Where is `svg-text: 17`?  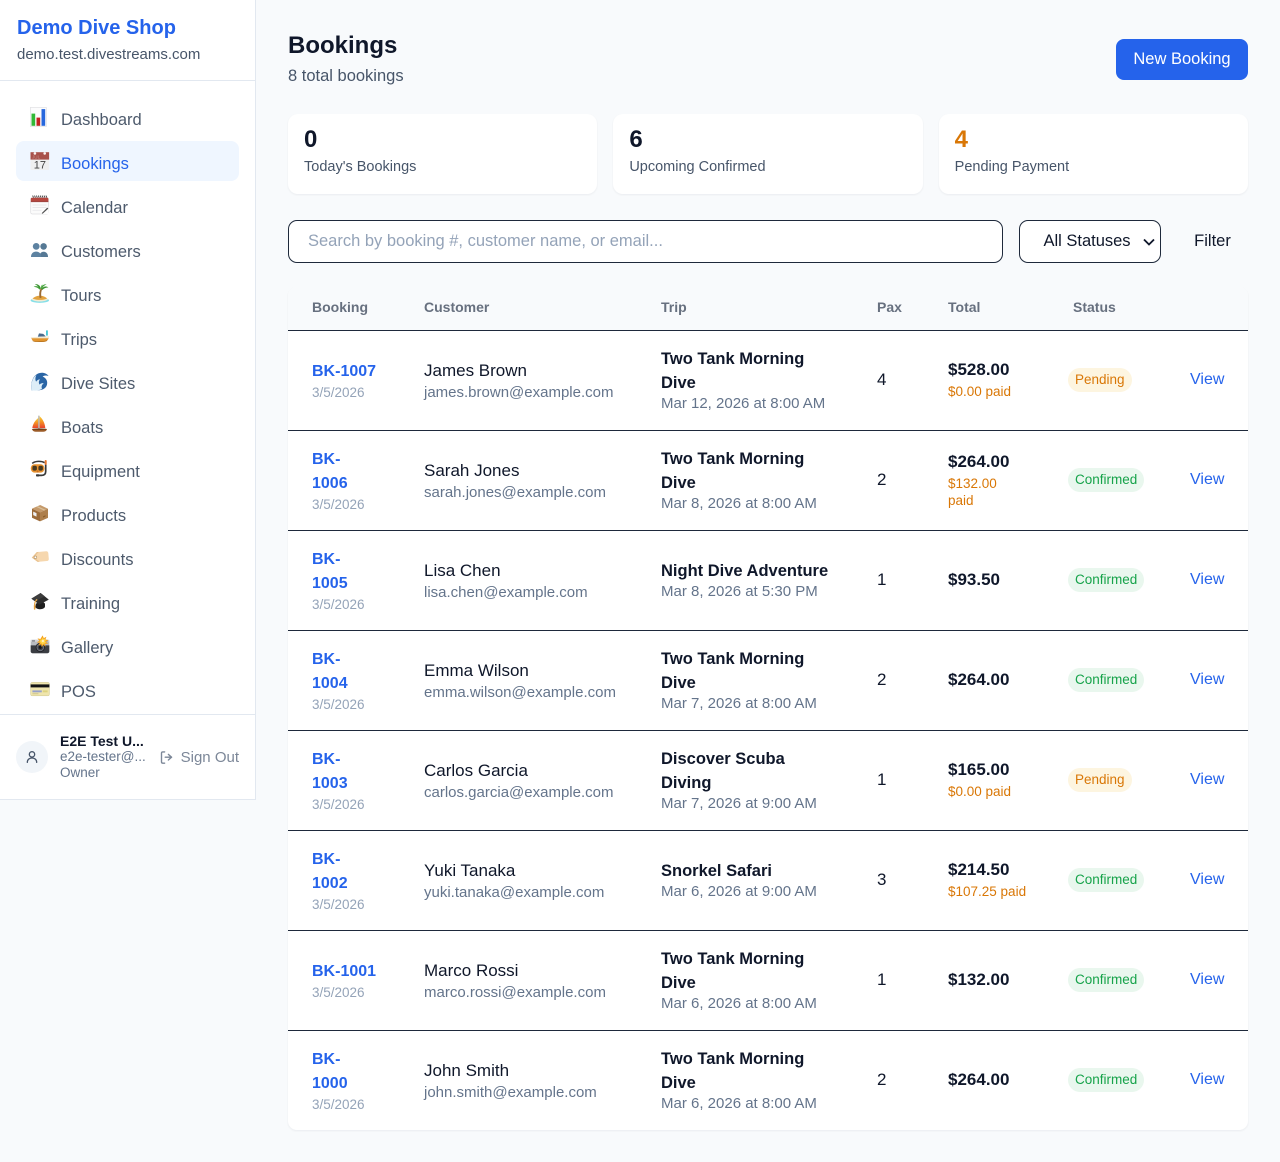
svg-text: 17 is located at coordinates (40, 166).